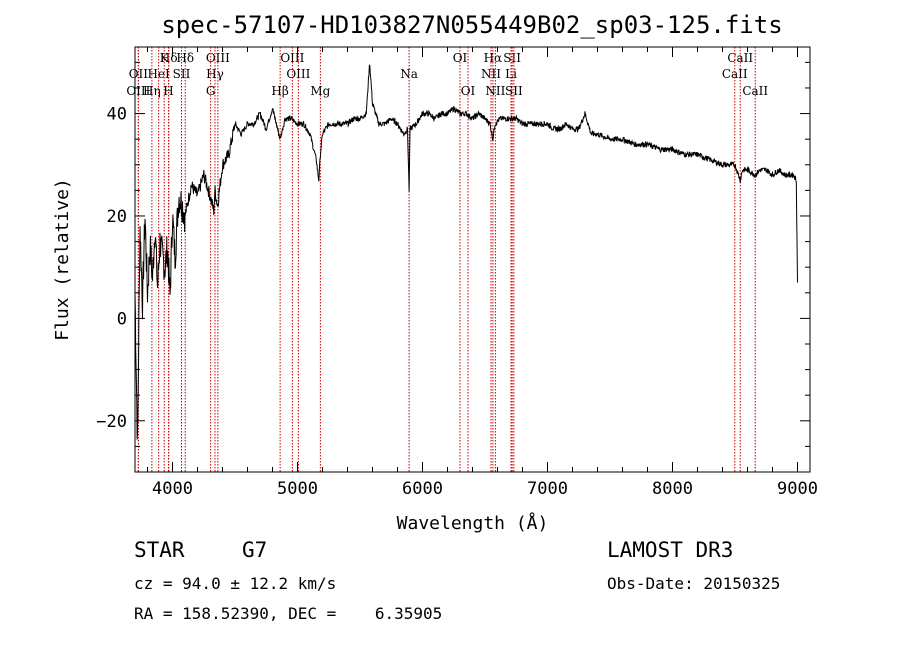 This screenshot has width=900, height=649. I want to click on y-tick-label: 20, so click(117, 217).